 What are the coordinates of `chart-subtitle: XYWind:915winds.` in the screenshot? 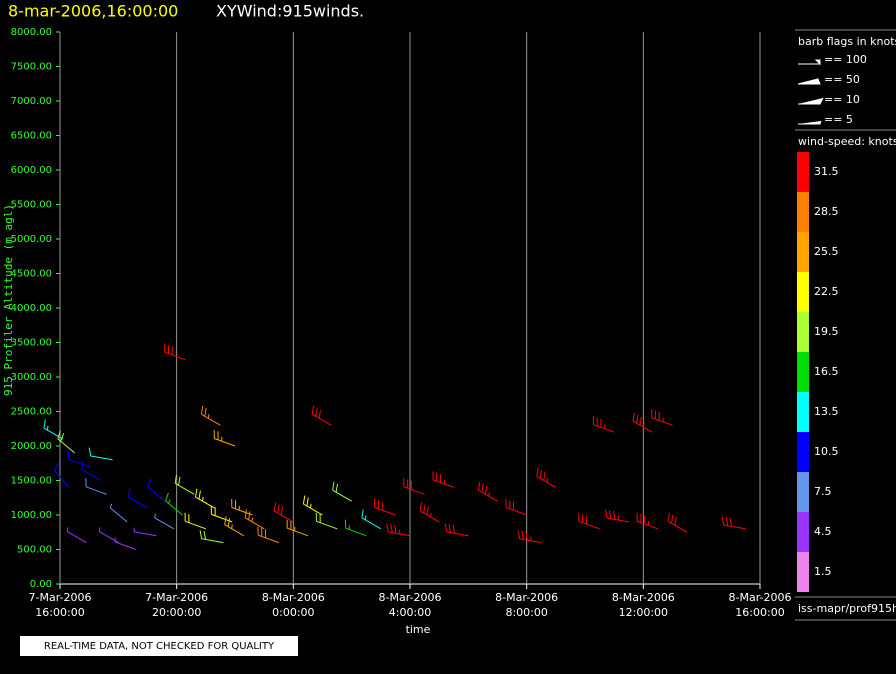 It's located at (290, 11).